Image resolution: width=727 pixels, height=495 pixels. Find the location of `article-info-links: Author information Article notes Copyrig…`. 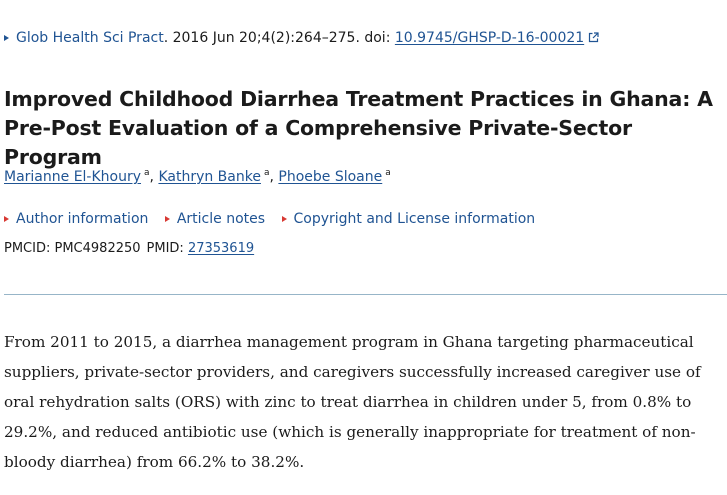

article-info-links: Author information Article notes Copyrig… is located at coordinates (275, 219).